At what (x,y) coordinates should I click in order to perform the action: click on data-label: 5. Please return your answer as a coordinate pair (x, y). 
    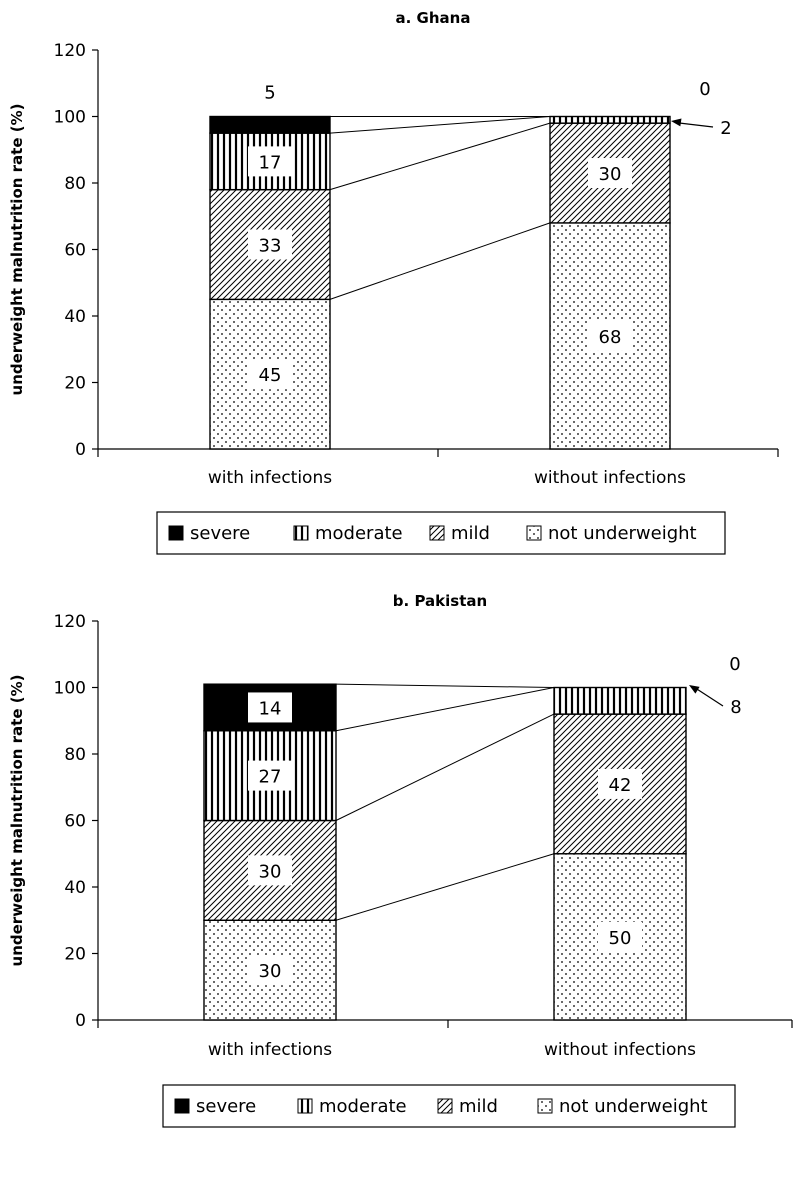
    Looking at the image, I should click on (269, 93).